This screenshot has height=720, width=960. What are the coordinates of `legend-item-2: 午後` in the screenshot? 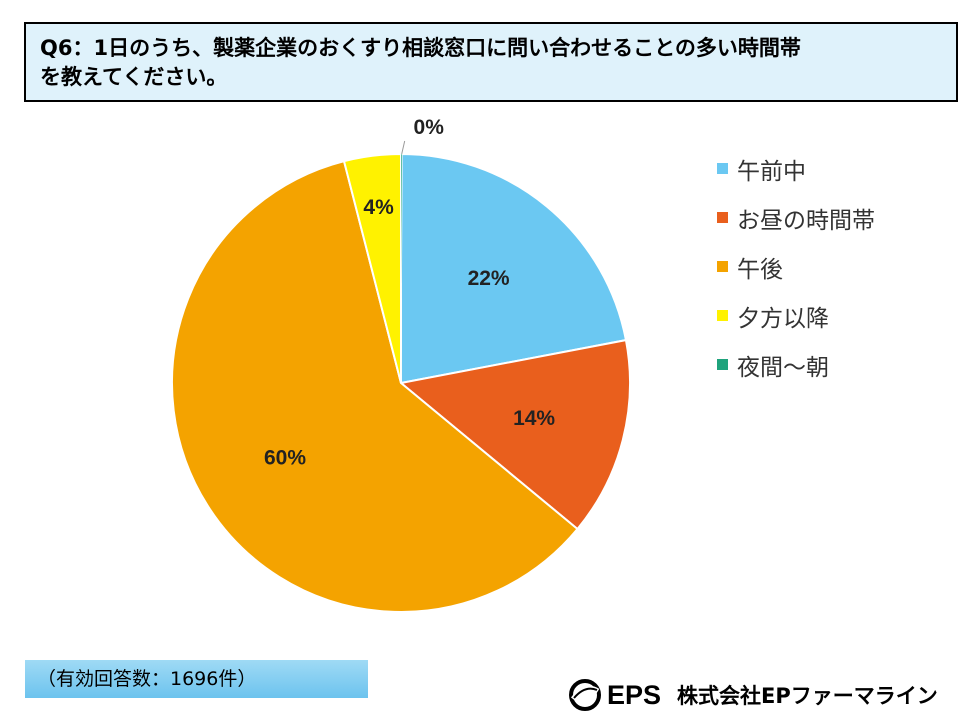 It's located at (796, 266).